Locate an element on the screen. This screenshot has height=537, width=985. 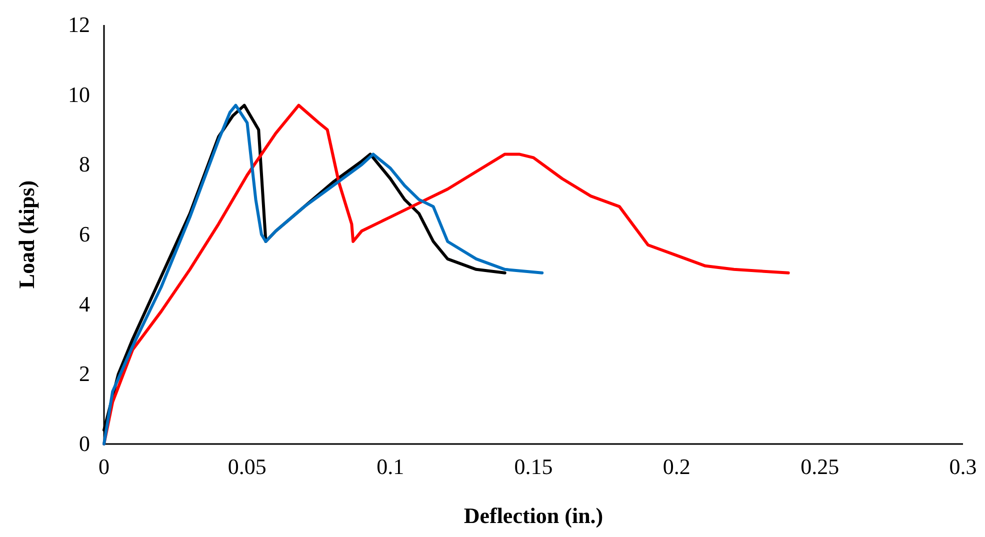
x-tick-label: 0.1 is located at coordinates (390, 466).